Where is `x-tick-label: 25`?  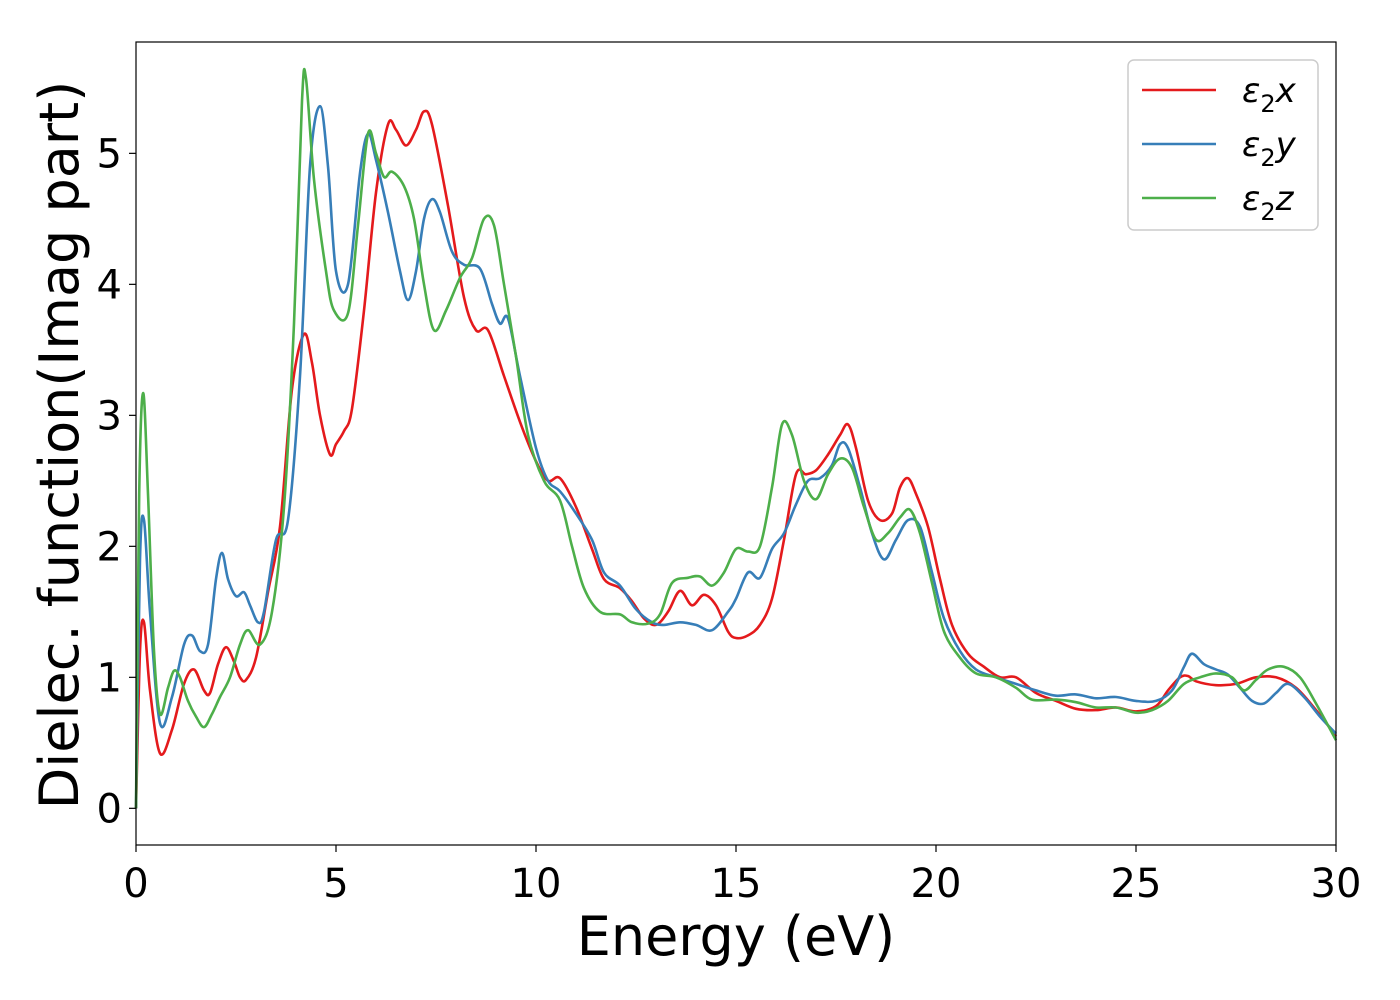 x-tick-label: 25 is located at coordinates (1136, 884).